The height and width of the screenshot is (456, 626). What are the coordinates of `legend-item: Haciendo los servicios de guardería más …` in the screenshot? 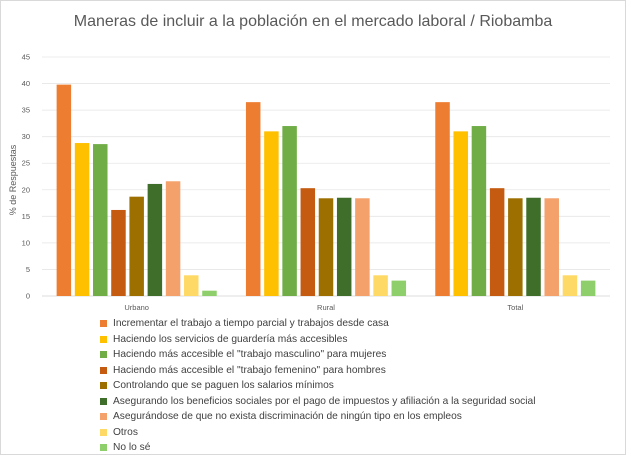 It's located at (317, 340).